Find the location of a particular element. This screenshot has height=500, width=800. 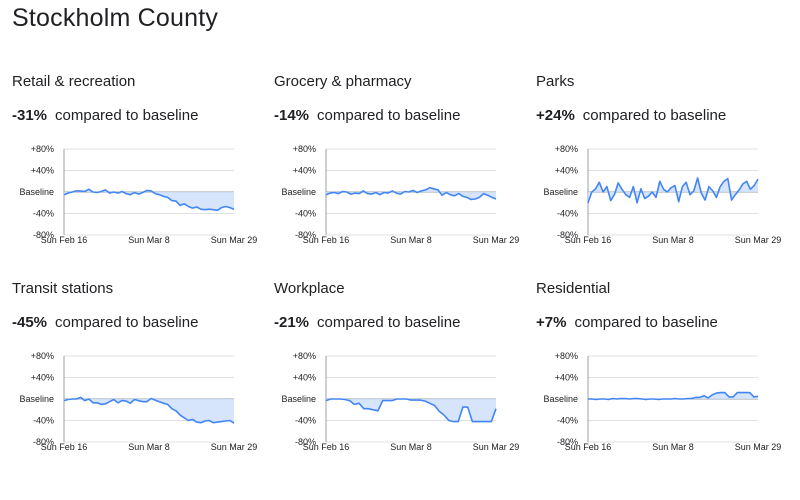

change-percent: +7% is located at coordinates (551, 322).